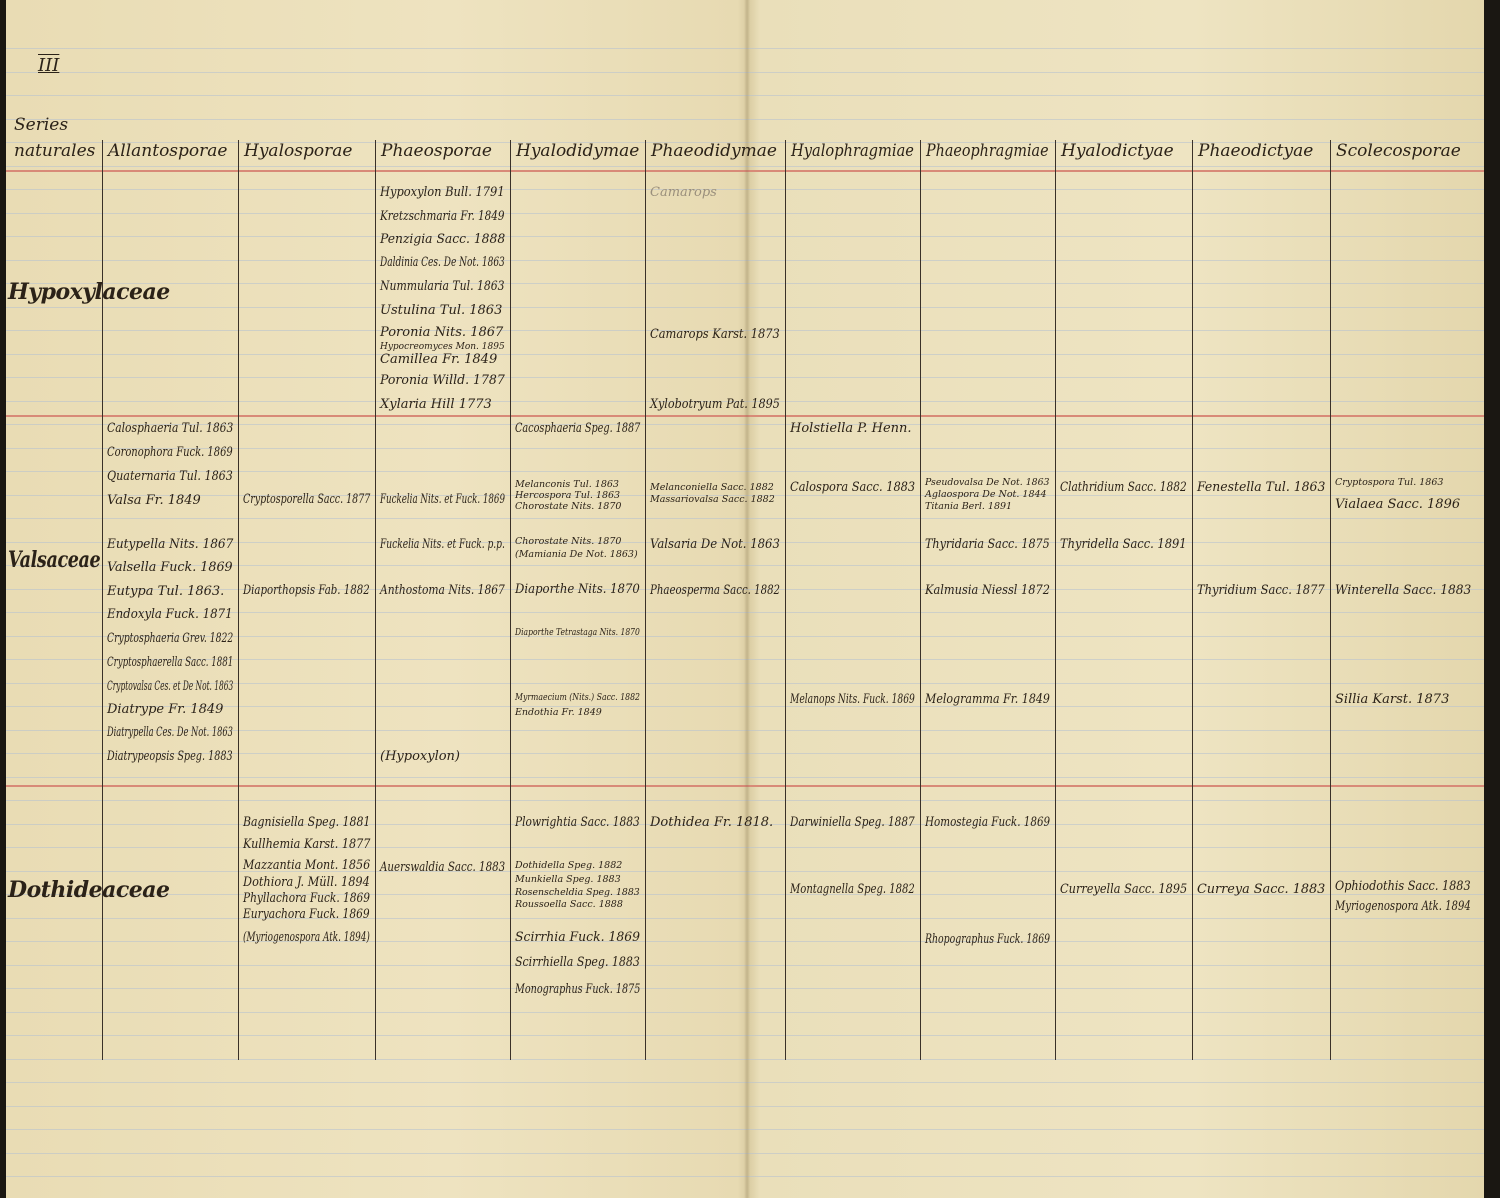  I want to click on genus-entry: Camarops, so click(683, 192).